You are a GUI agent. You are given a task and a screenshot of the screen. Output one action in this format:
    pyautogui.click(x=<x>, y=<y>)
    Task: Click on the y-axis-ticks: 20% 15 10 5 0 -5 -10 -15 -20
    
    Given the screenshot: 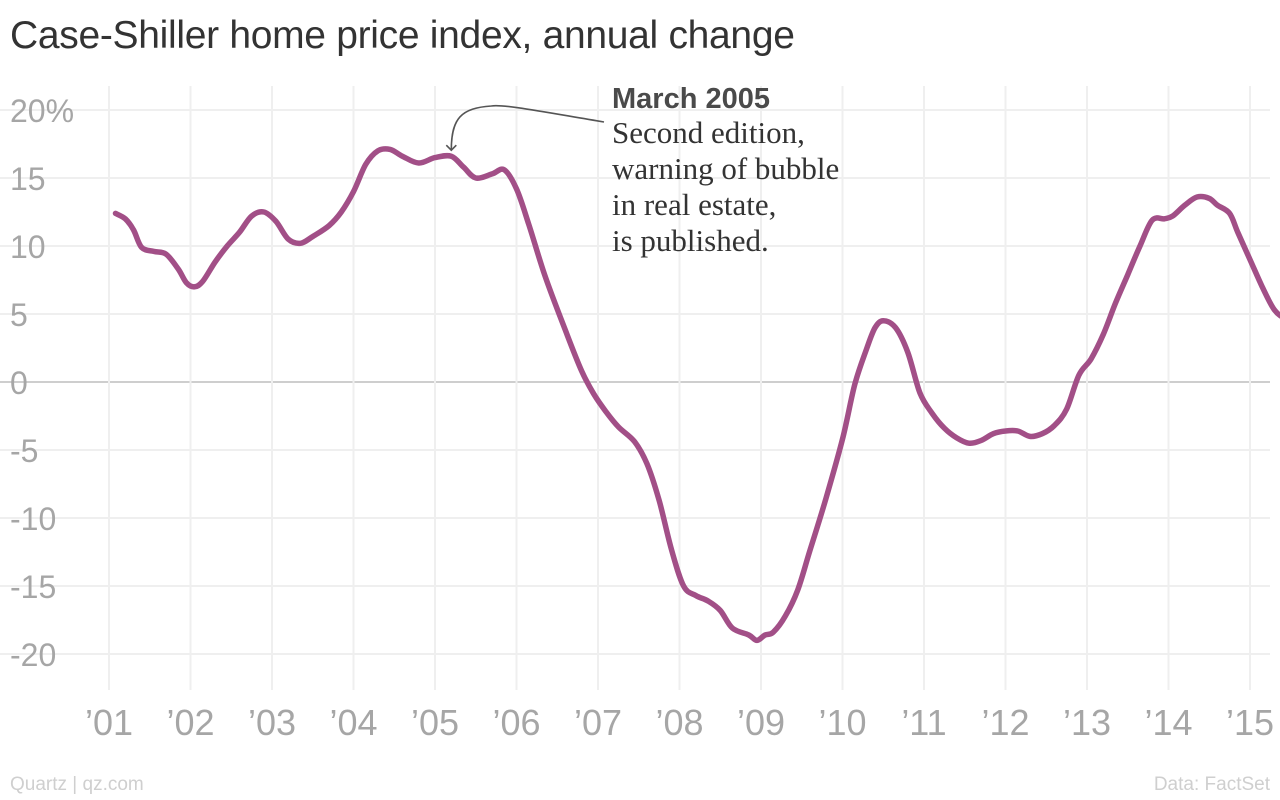 What is the action you would take?
    pyautogui.click(x=42, y=383)
    